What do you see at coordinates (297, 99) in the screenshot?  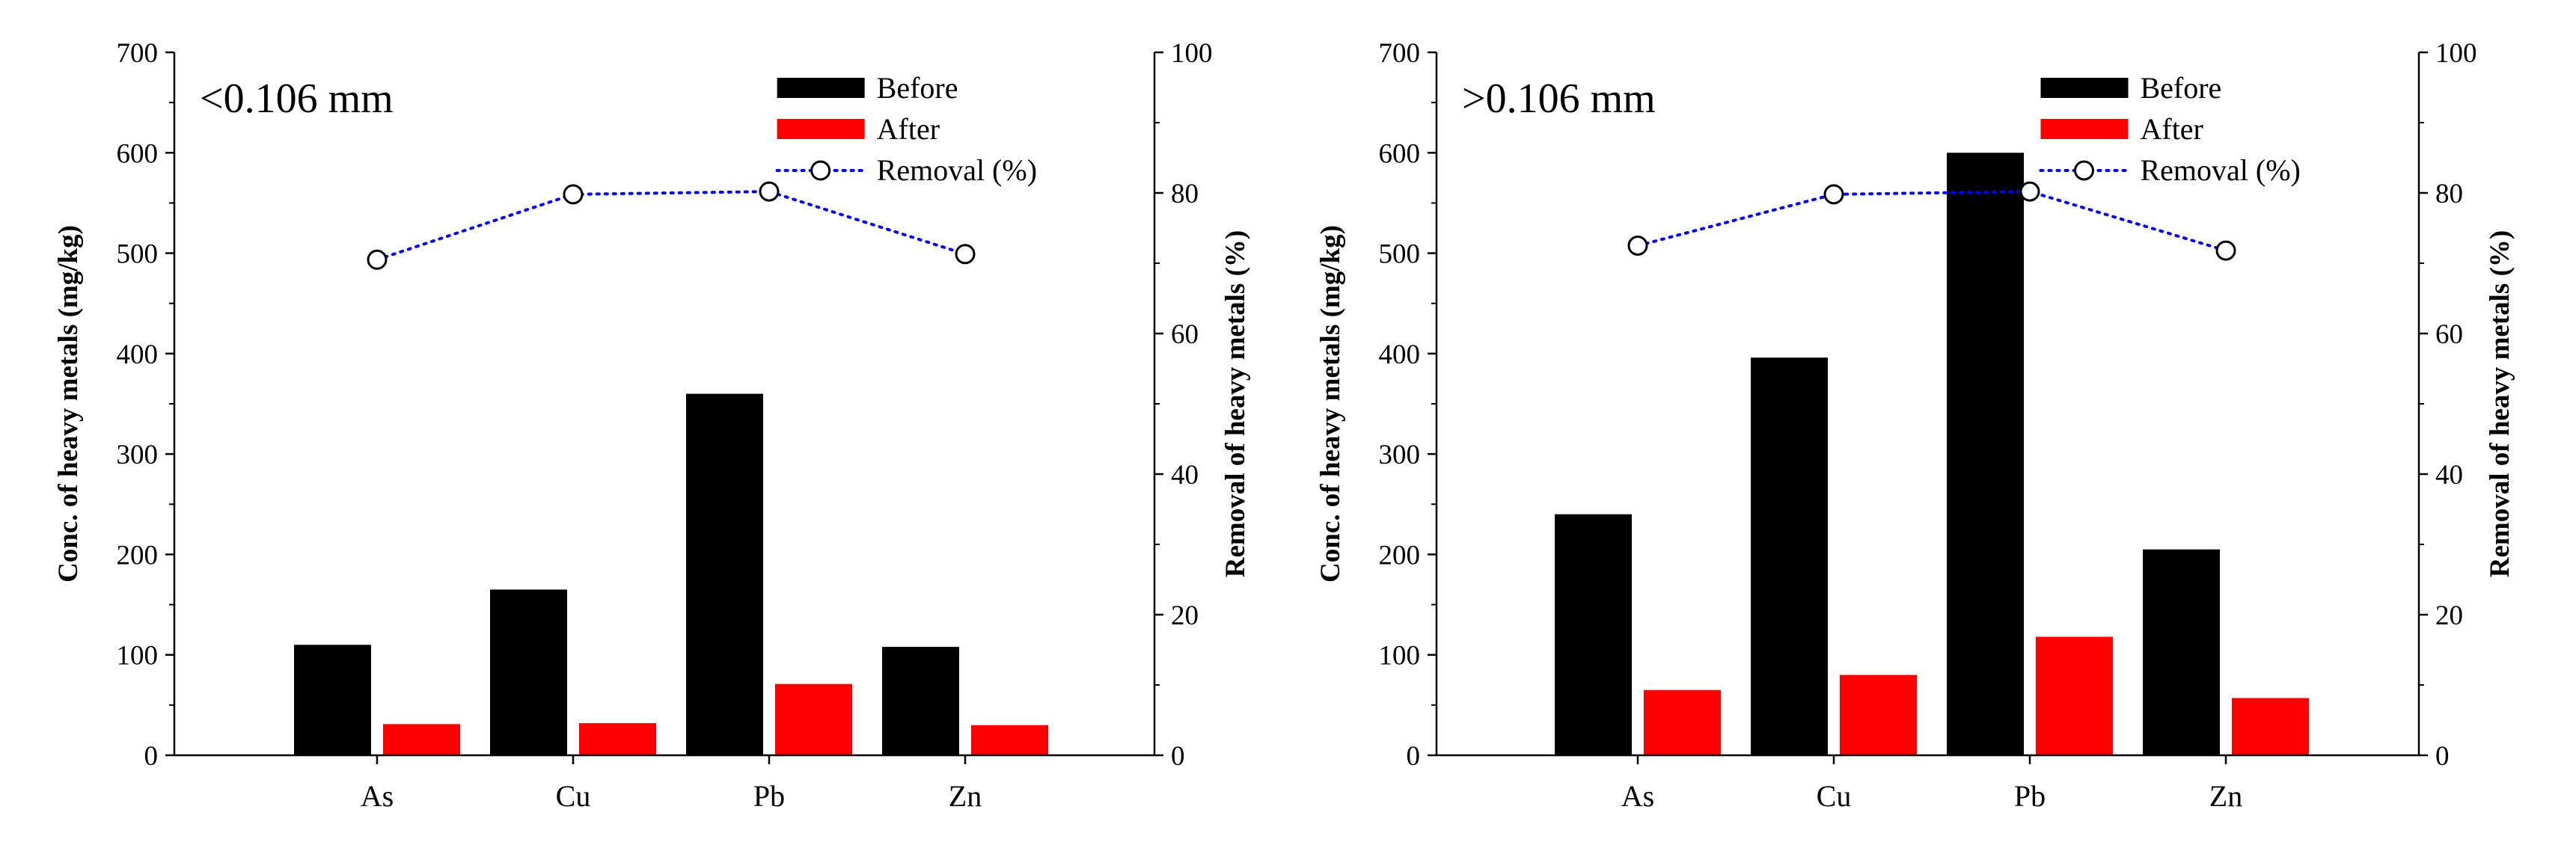 I see `panel-title: <0.106 mm` at bounding box center [297, 99].